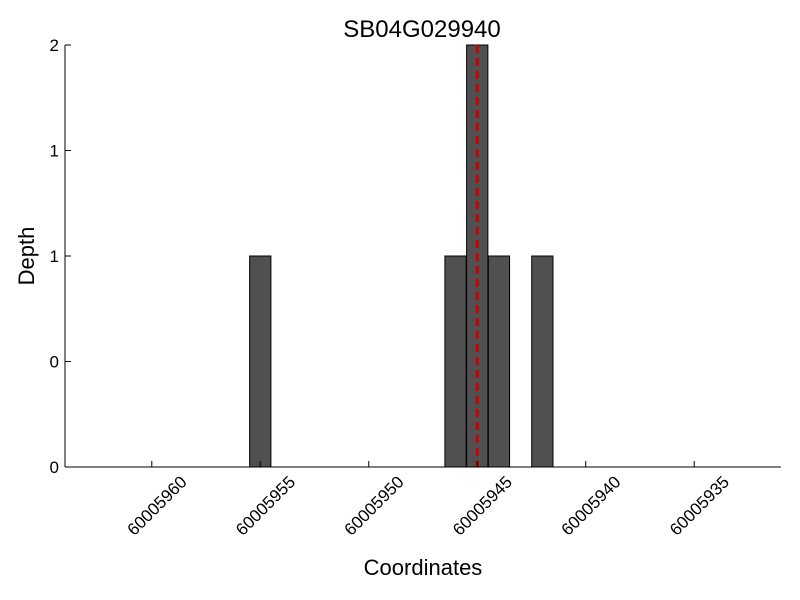  I want to click on chart-title: SB04G029940, so click(421, 29).